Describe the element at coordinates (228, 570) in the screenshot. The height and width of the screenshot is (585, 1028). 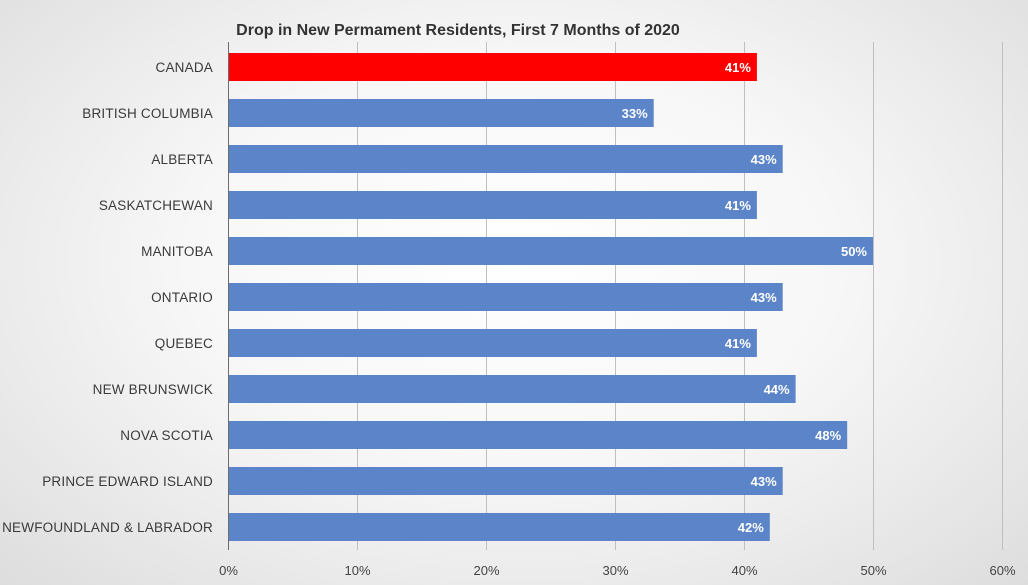
I see `x-tick-label: 0%` at that location.